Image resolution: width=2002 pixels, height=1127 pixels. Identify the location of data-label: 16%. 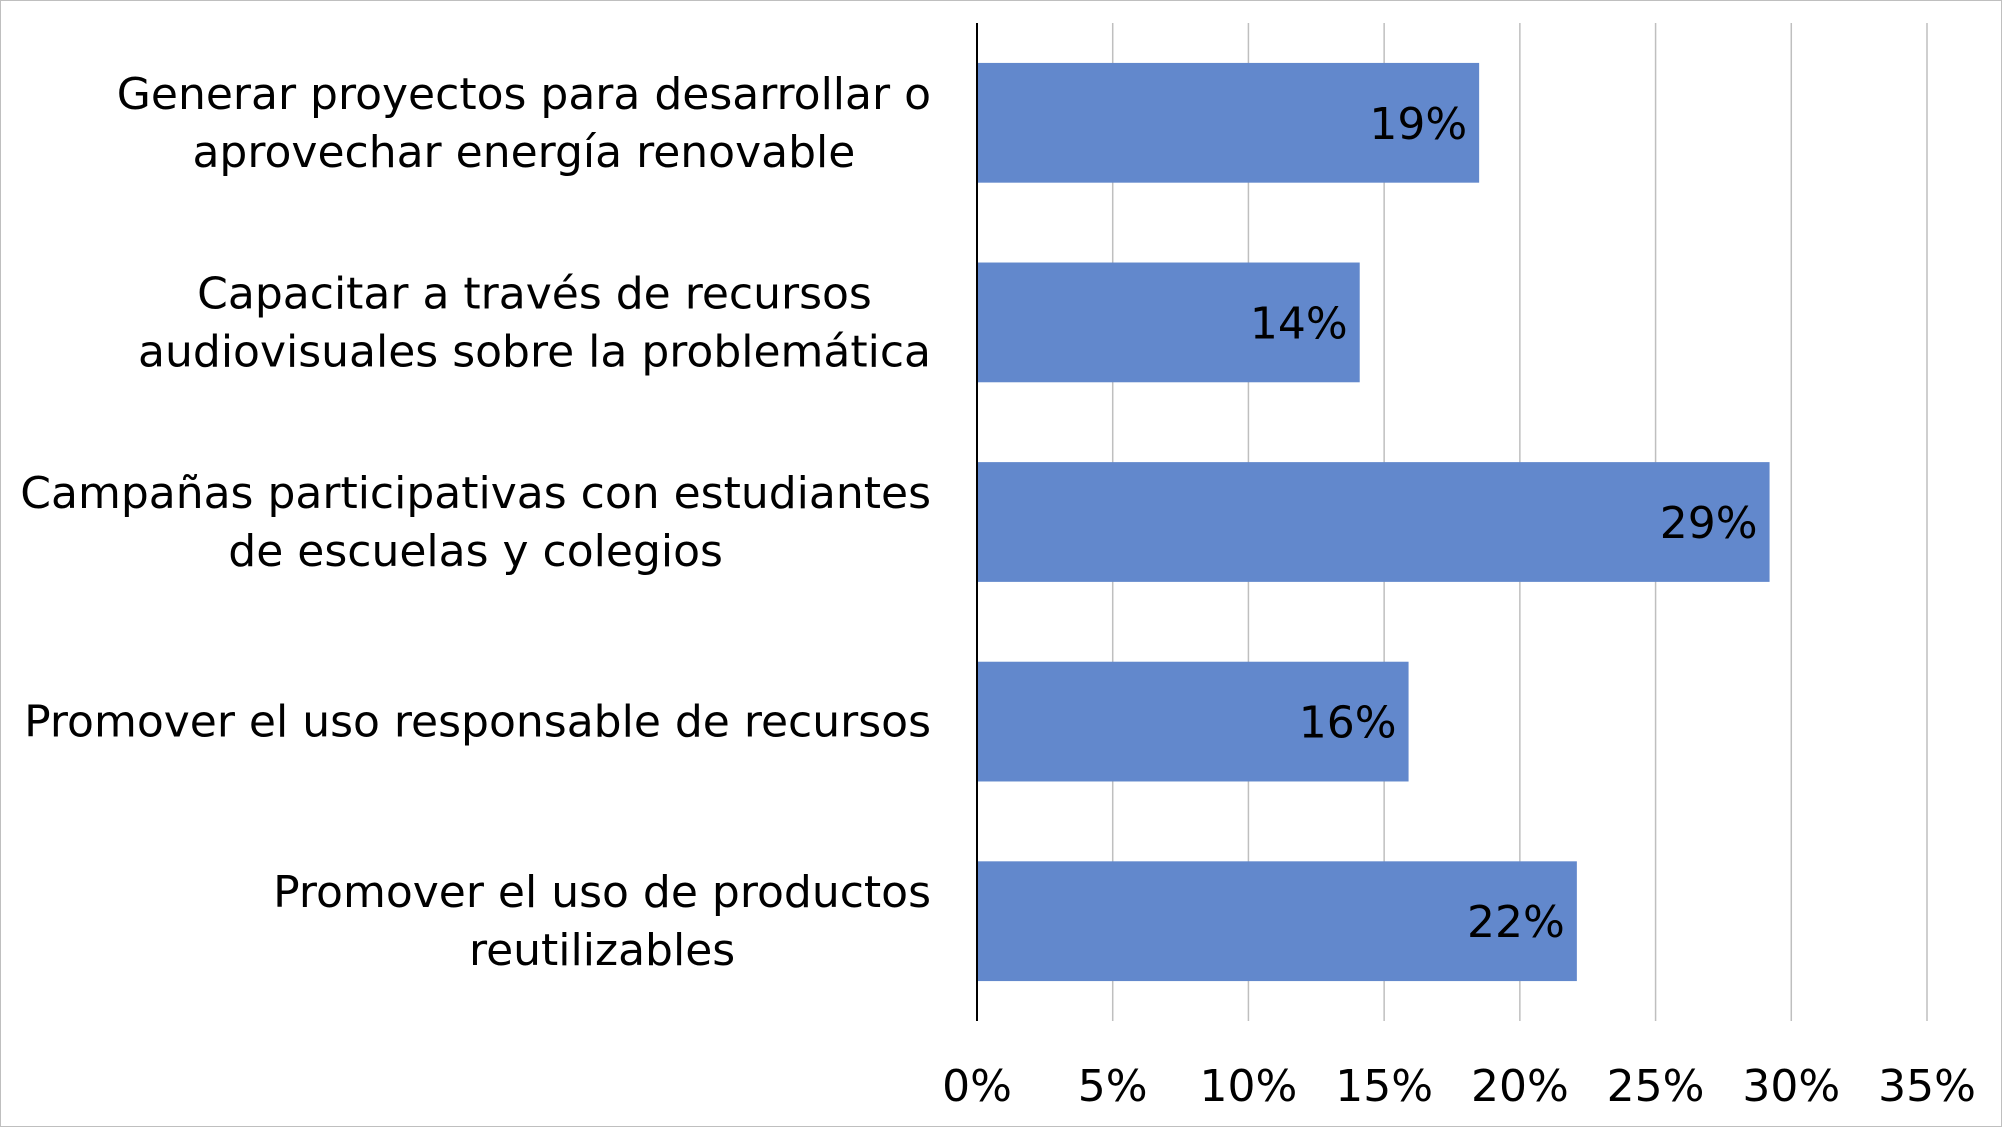
(1348, 723).